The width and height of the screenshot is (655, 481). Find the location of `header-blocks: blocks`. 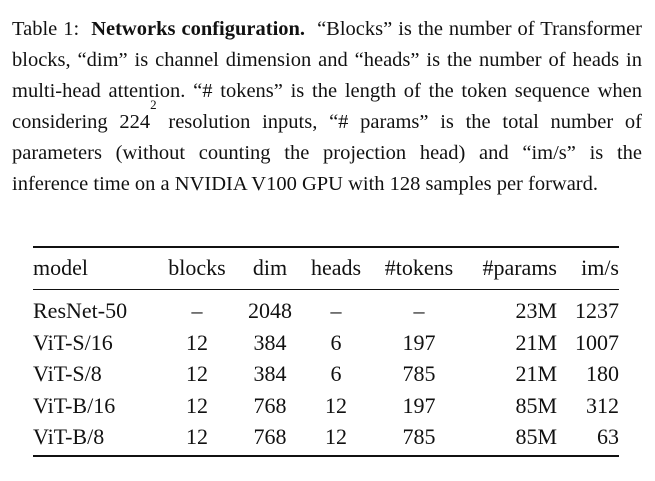

header-blocks: blocks is located at coordinates (197, 268).